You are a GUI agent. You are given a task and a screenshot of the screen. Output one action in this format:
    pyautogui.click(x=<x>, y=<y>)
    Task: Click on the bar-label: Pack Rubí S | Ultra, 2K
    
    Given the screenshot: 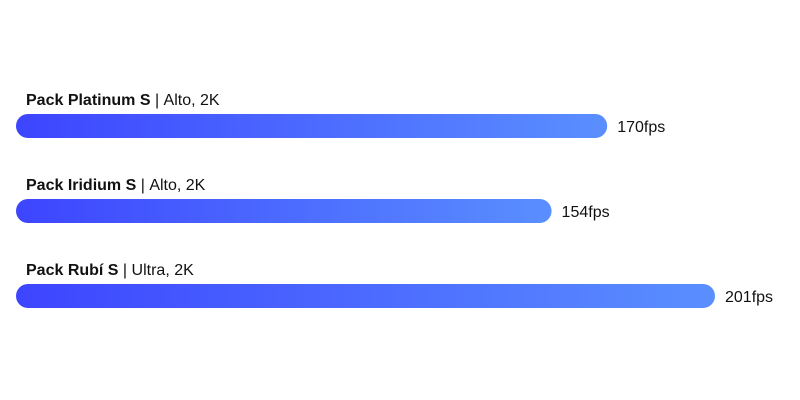 What is the action you would take?
    pyautogui.click(x=110, y=270)
    